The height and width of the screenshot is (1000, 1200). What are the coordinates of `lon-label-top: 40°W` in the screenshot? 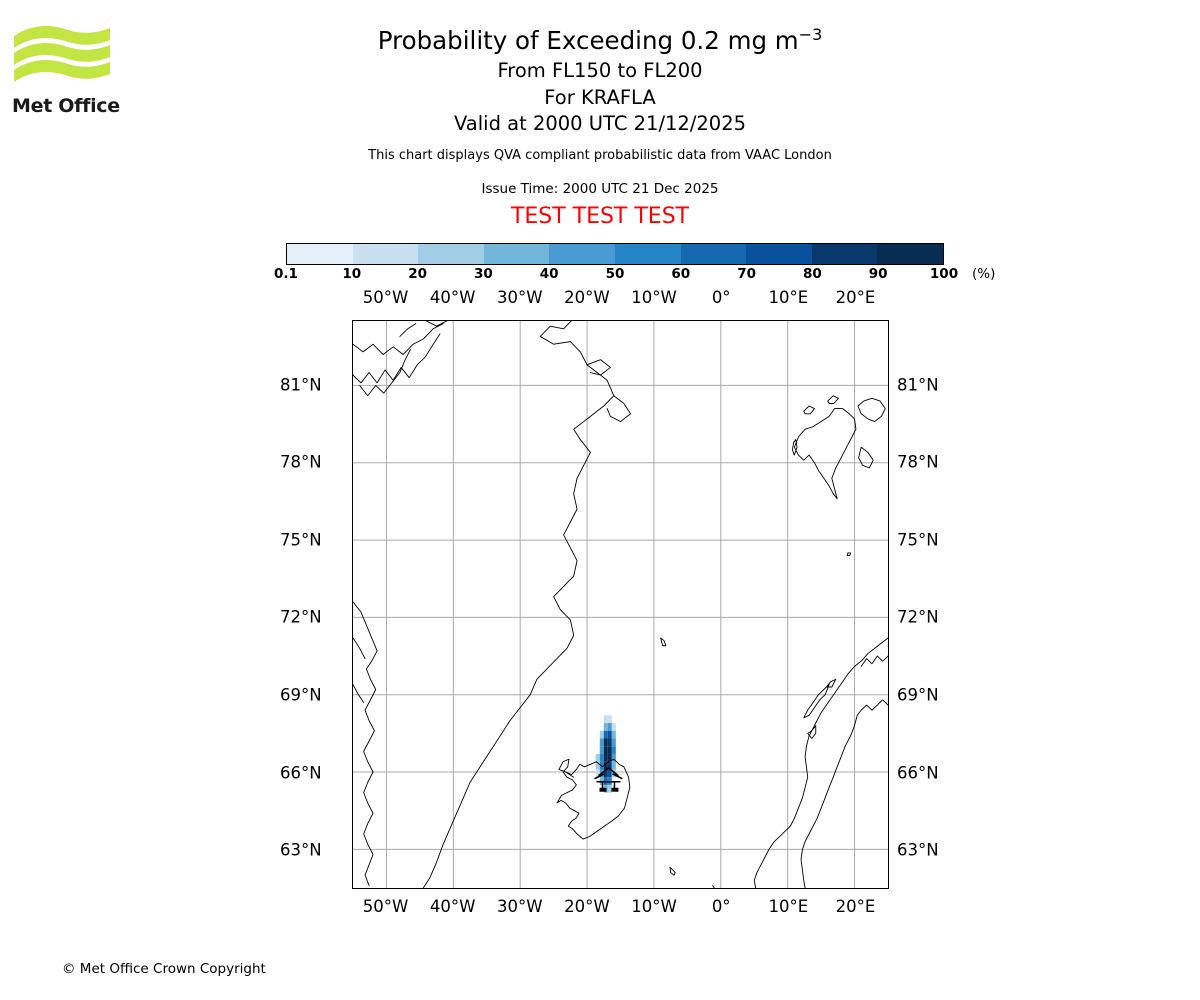 It's located at (452, 297).